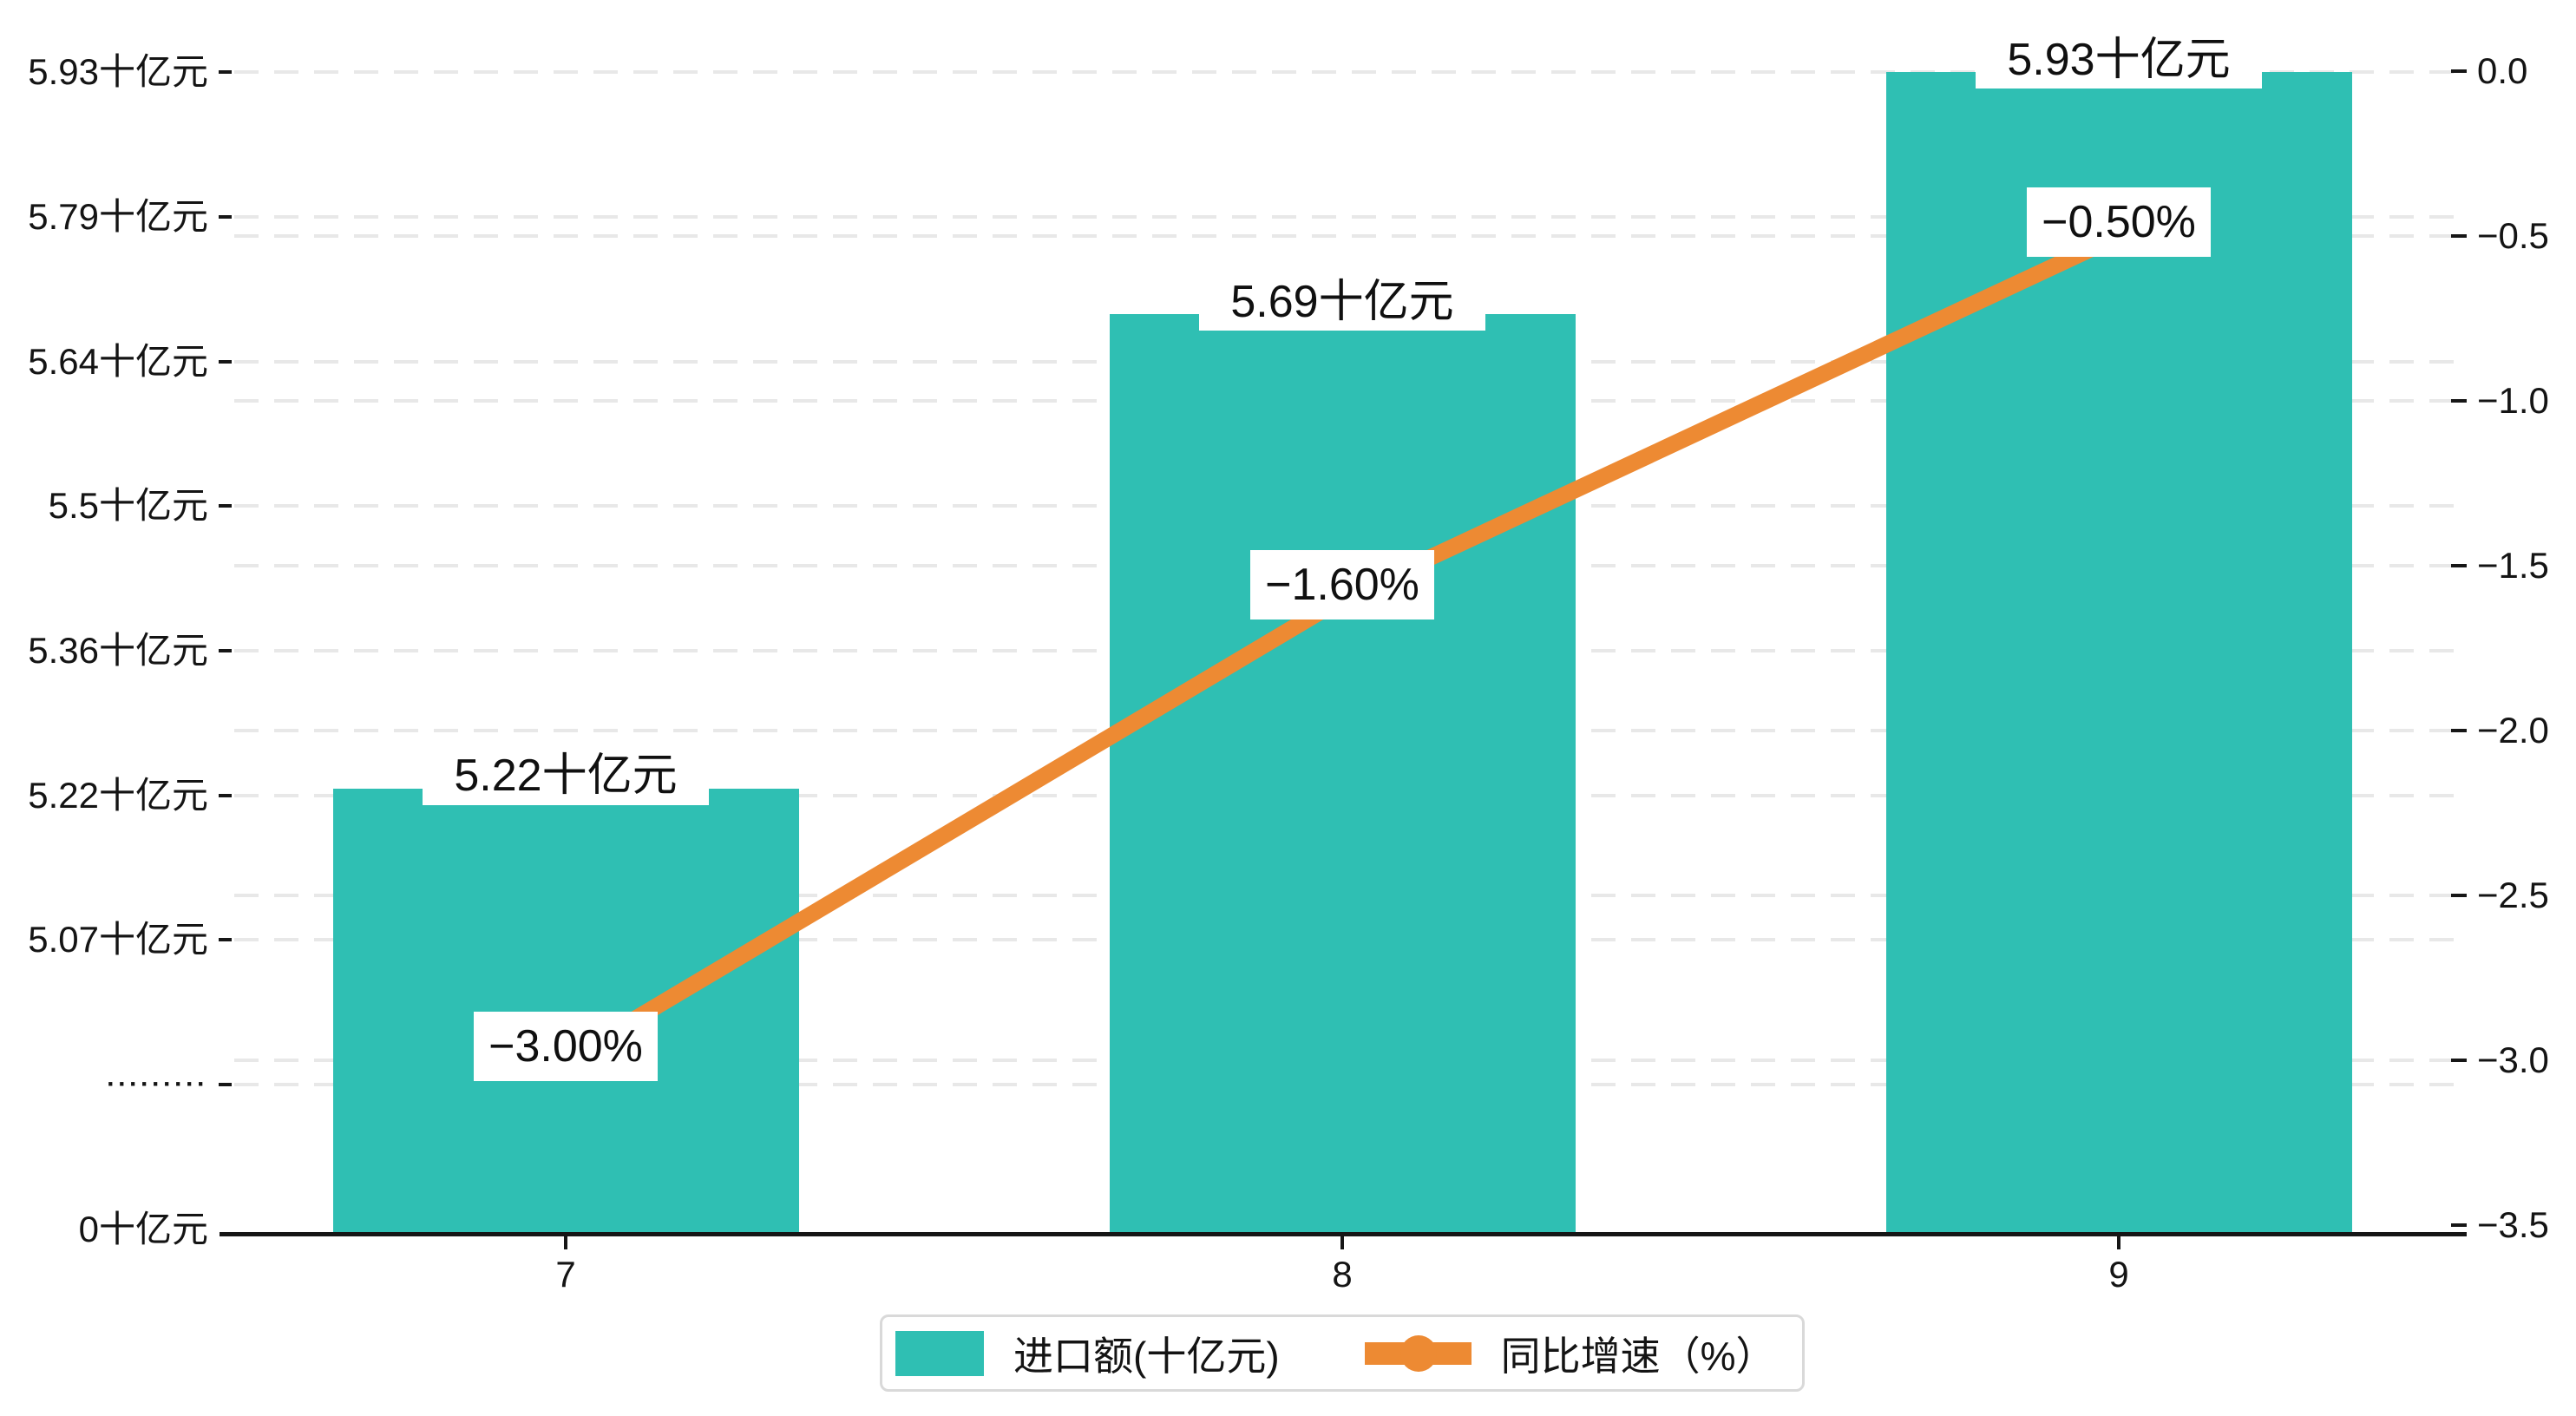 This screenshot has width=2576, height=1416. Describe the element at coordinates (566, 1046) in the screenshot. I see `line-value-label: −3.00%` at that location.